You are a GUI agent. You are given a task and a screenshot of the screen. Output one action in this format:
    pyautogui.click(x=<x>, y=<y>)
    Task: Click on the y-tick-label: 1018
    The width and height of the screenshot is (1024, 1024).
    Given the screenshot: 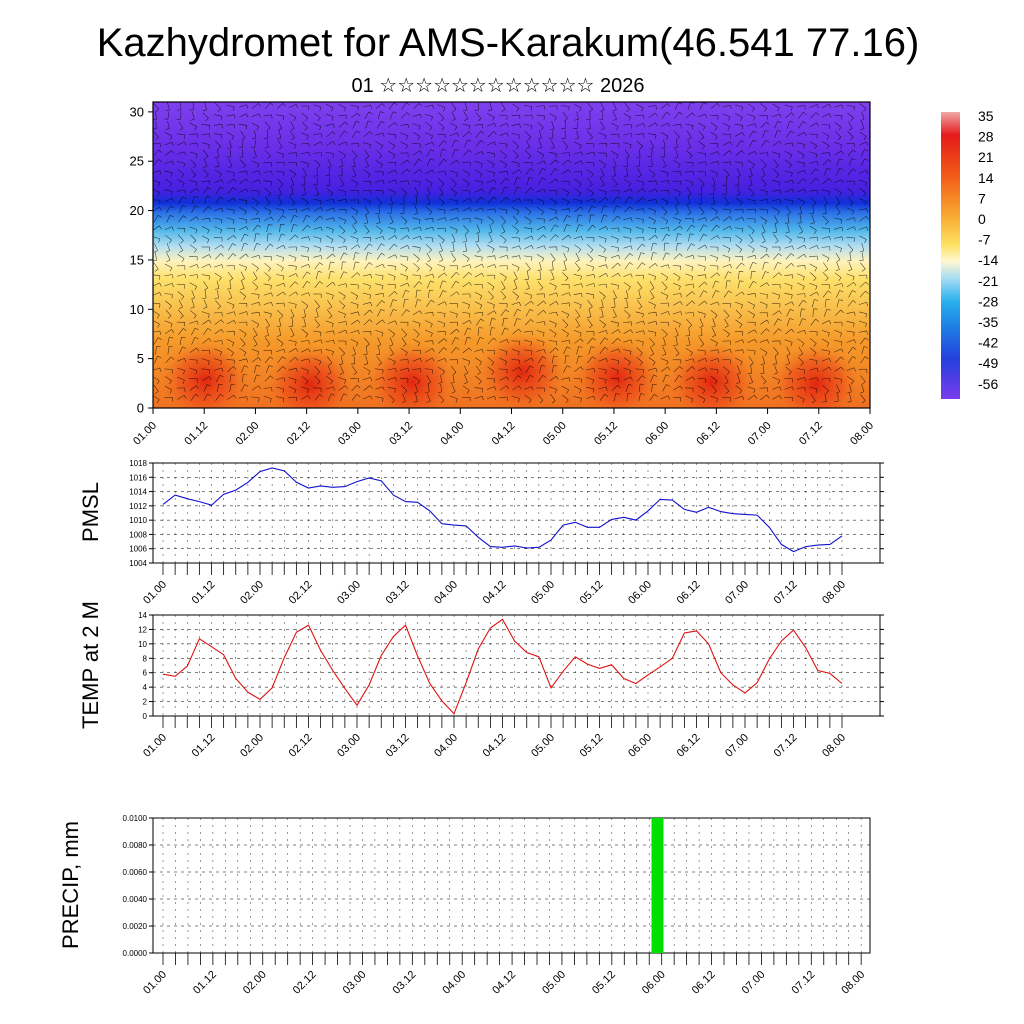 What is the action you would take?
    pyautogui.click(x=138, y=463)
    